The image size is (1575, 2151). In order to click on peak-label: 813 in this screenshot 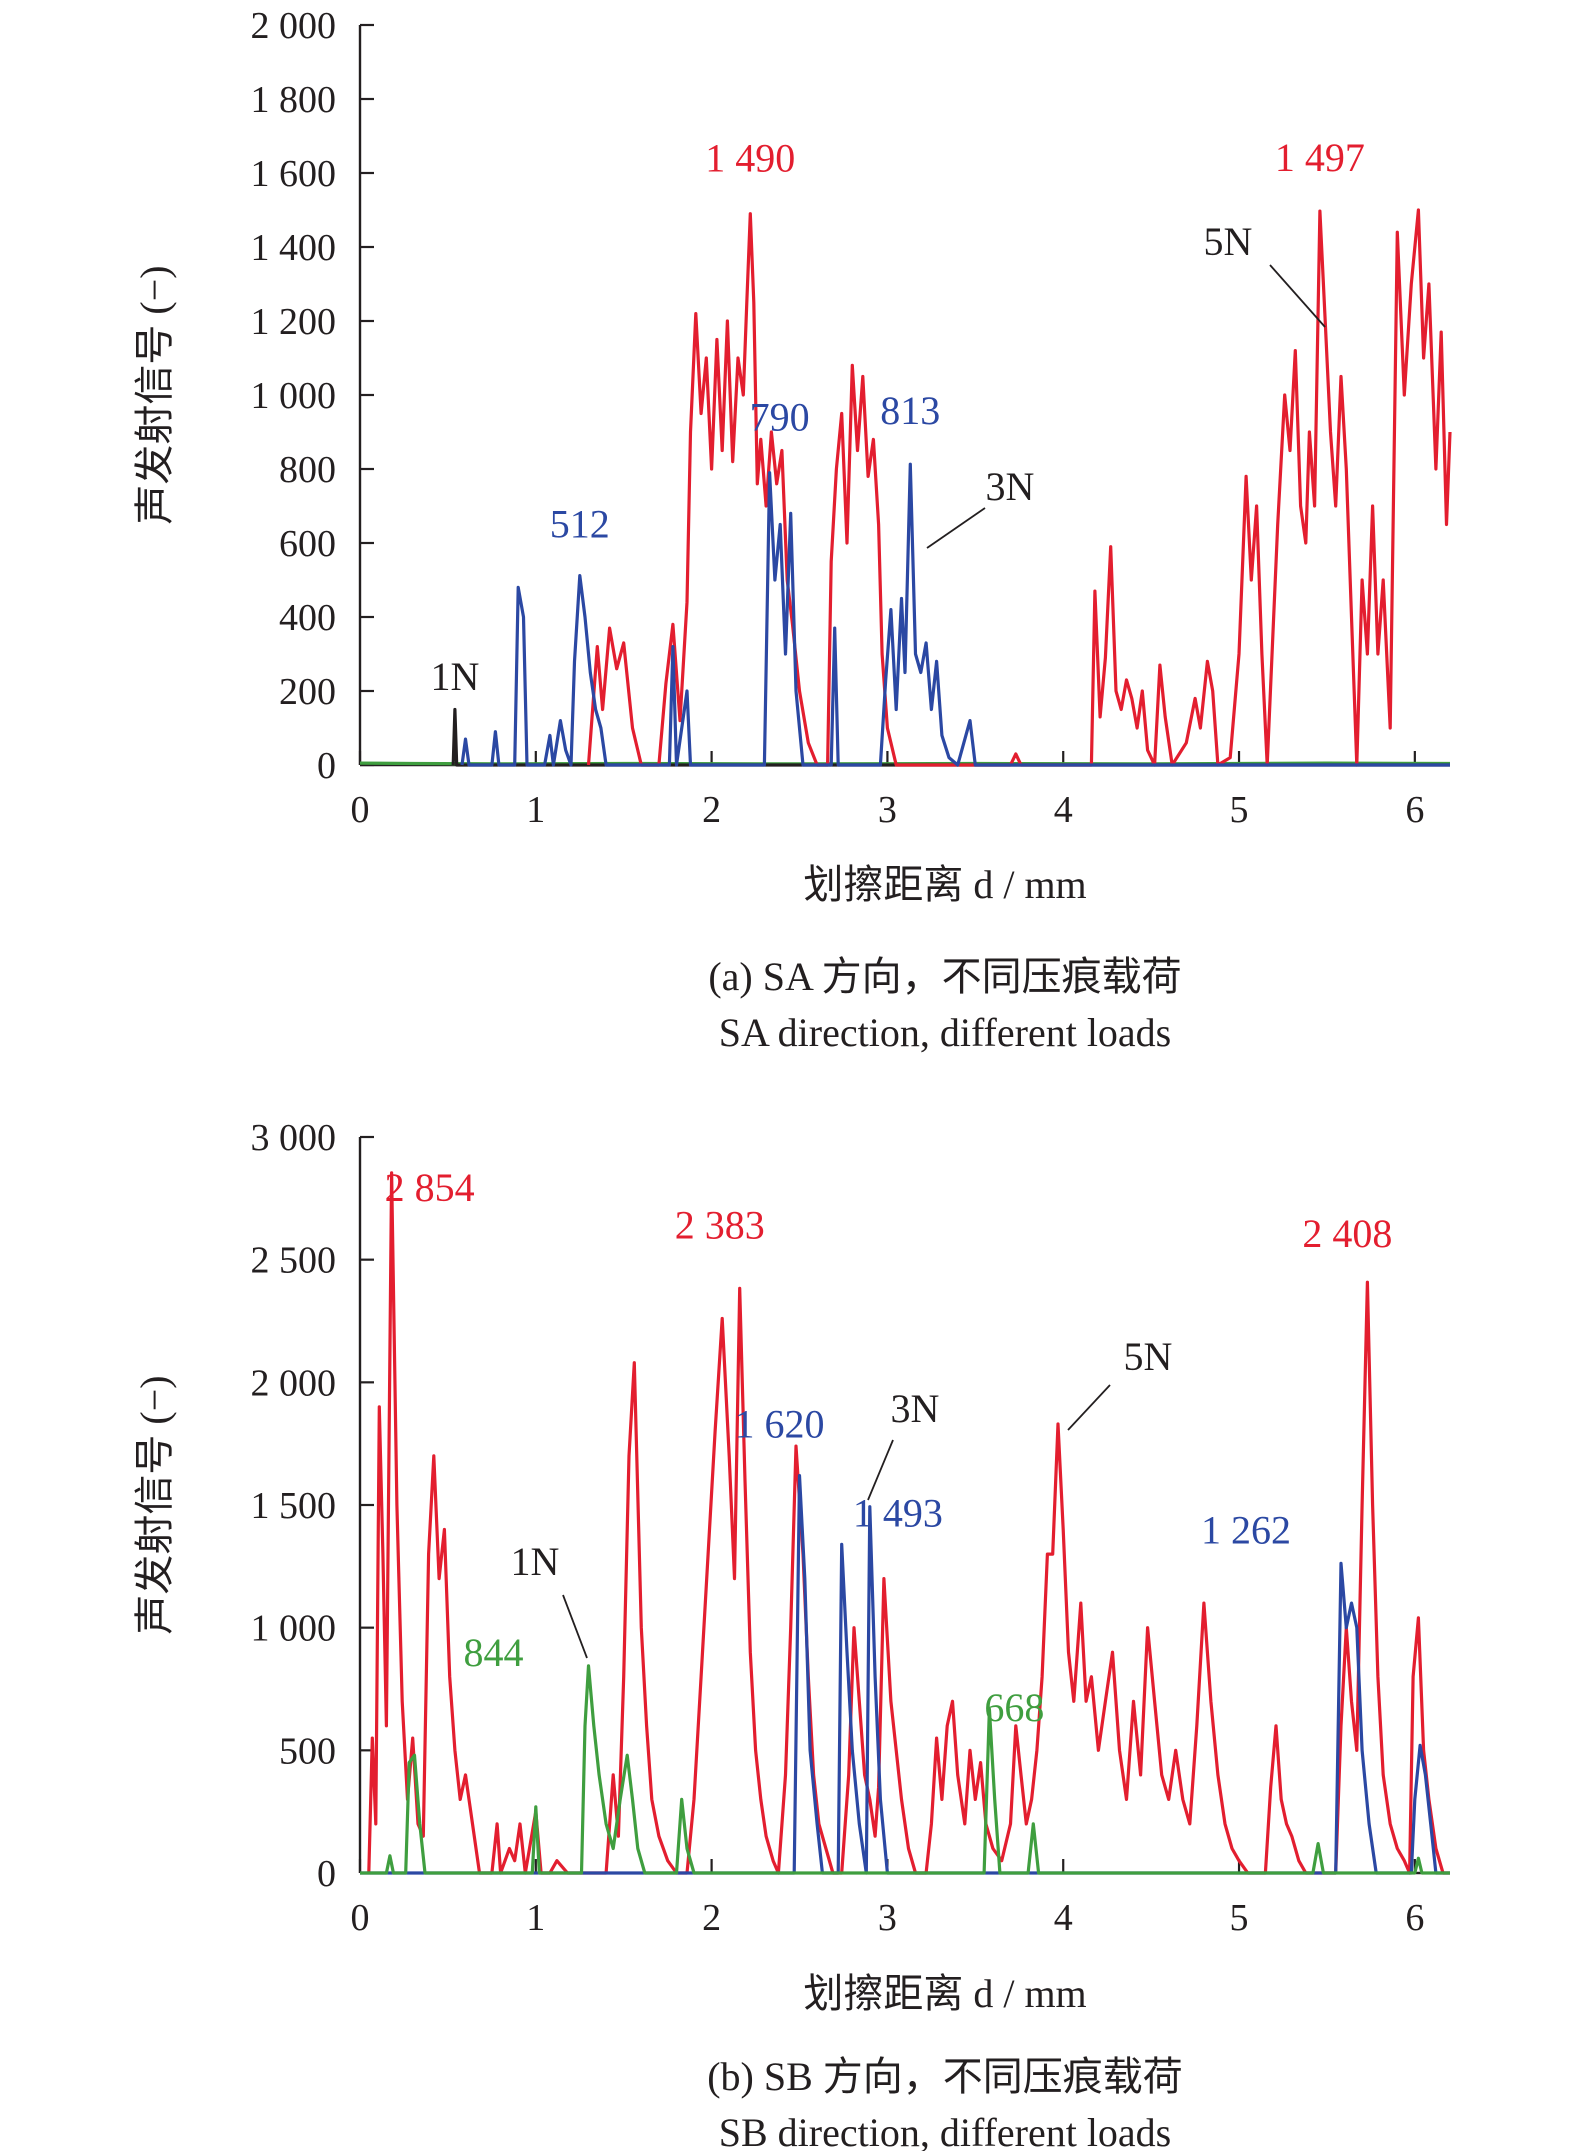, I will do `click(910, 410)`.